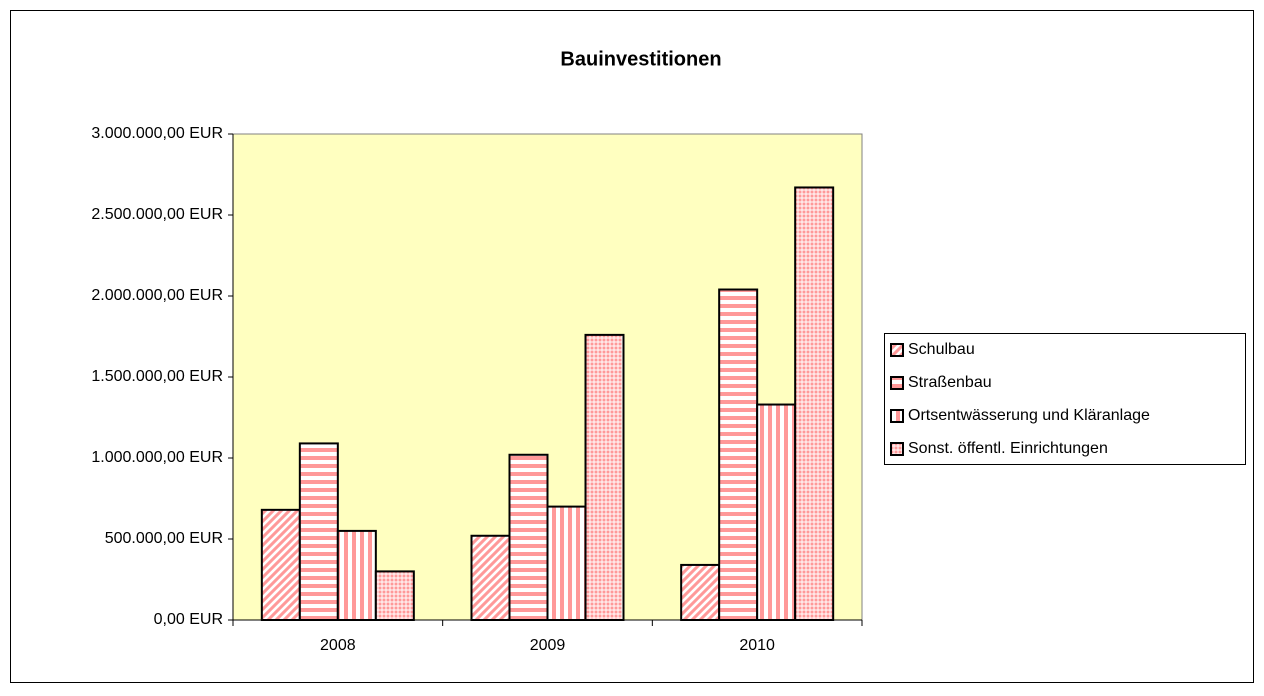 This screenshot has height=696, width=1264. I want to click on legend-label: Ortsentwässerung und Kläranlage, so click(1029, 415).